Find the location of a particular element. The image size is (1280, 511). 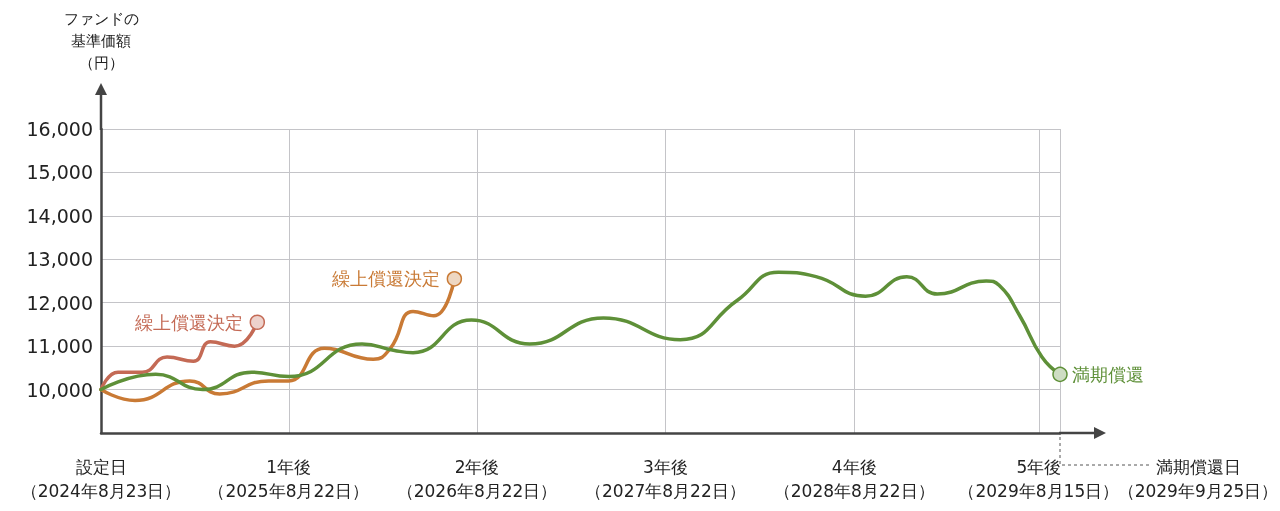

y-tick-label: 12,000 is located at coordinates (59, 302).